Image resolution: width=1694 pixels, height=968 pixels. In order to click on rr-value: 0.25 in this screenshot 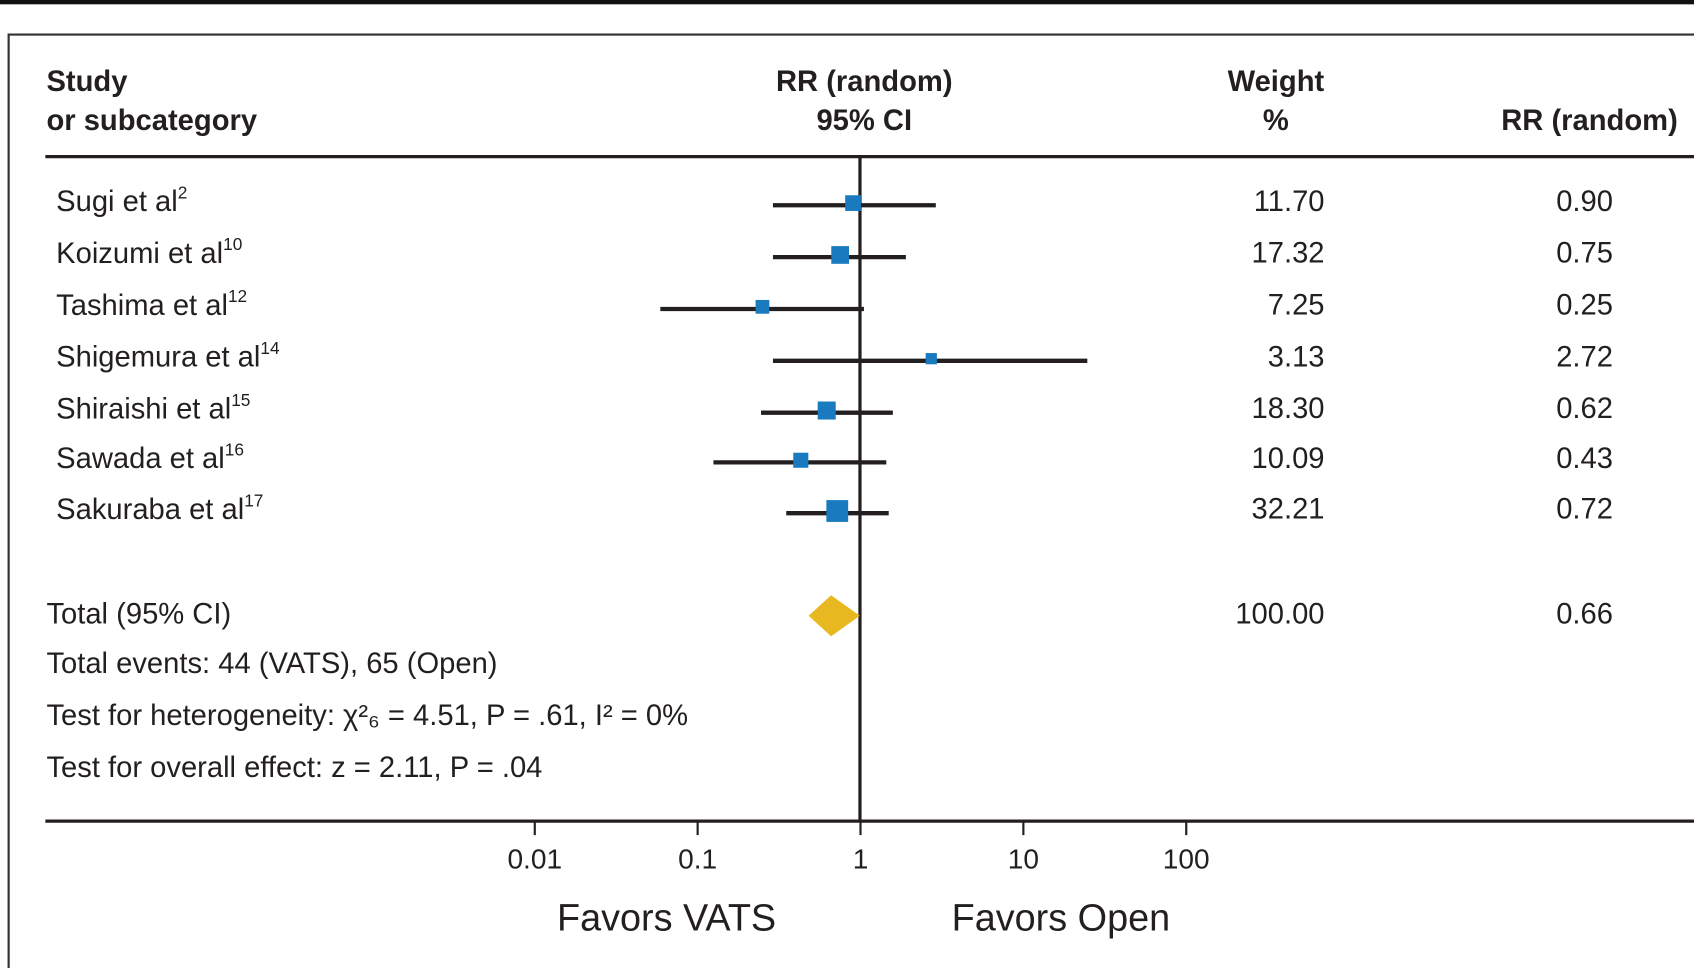, I will do `click(1584, 306)`.